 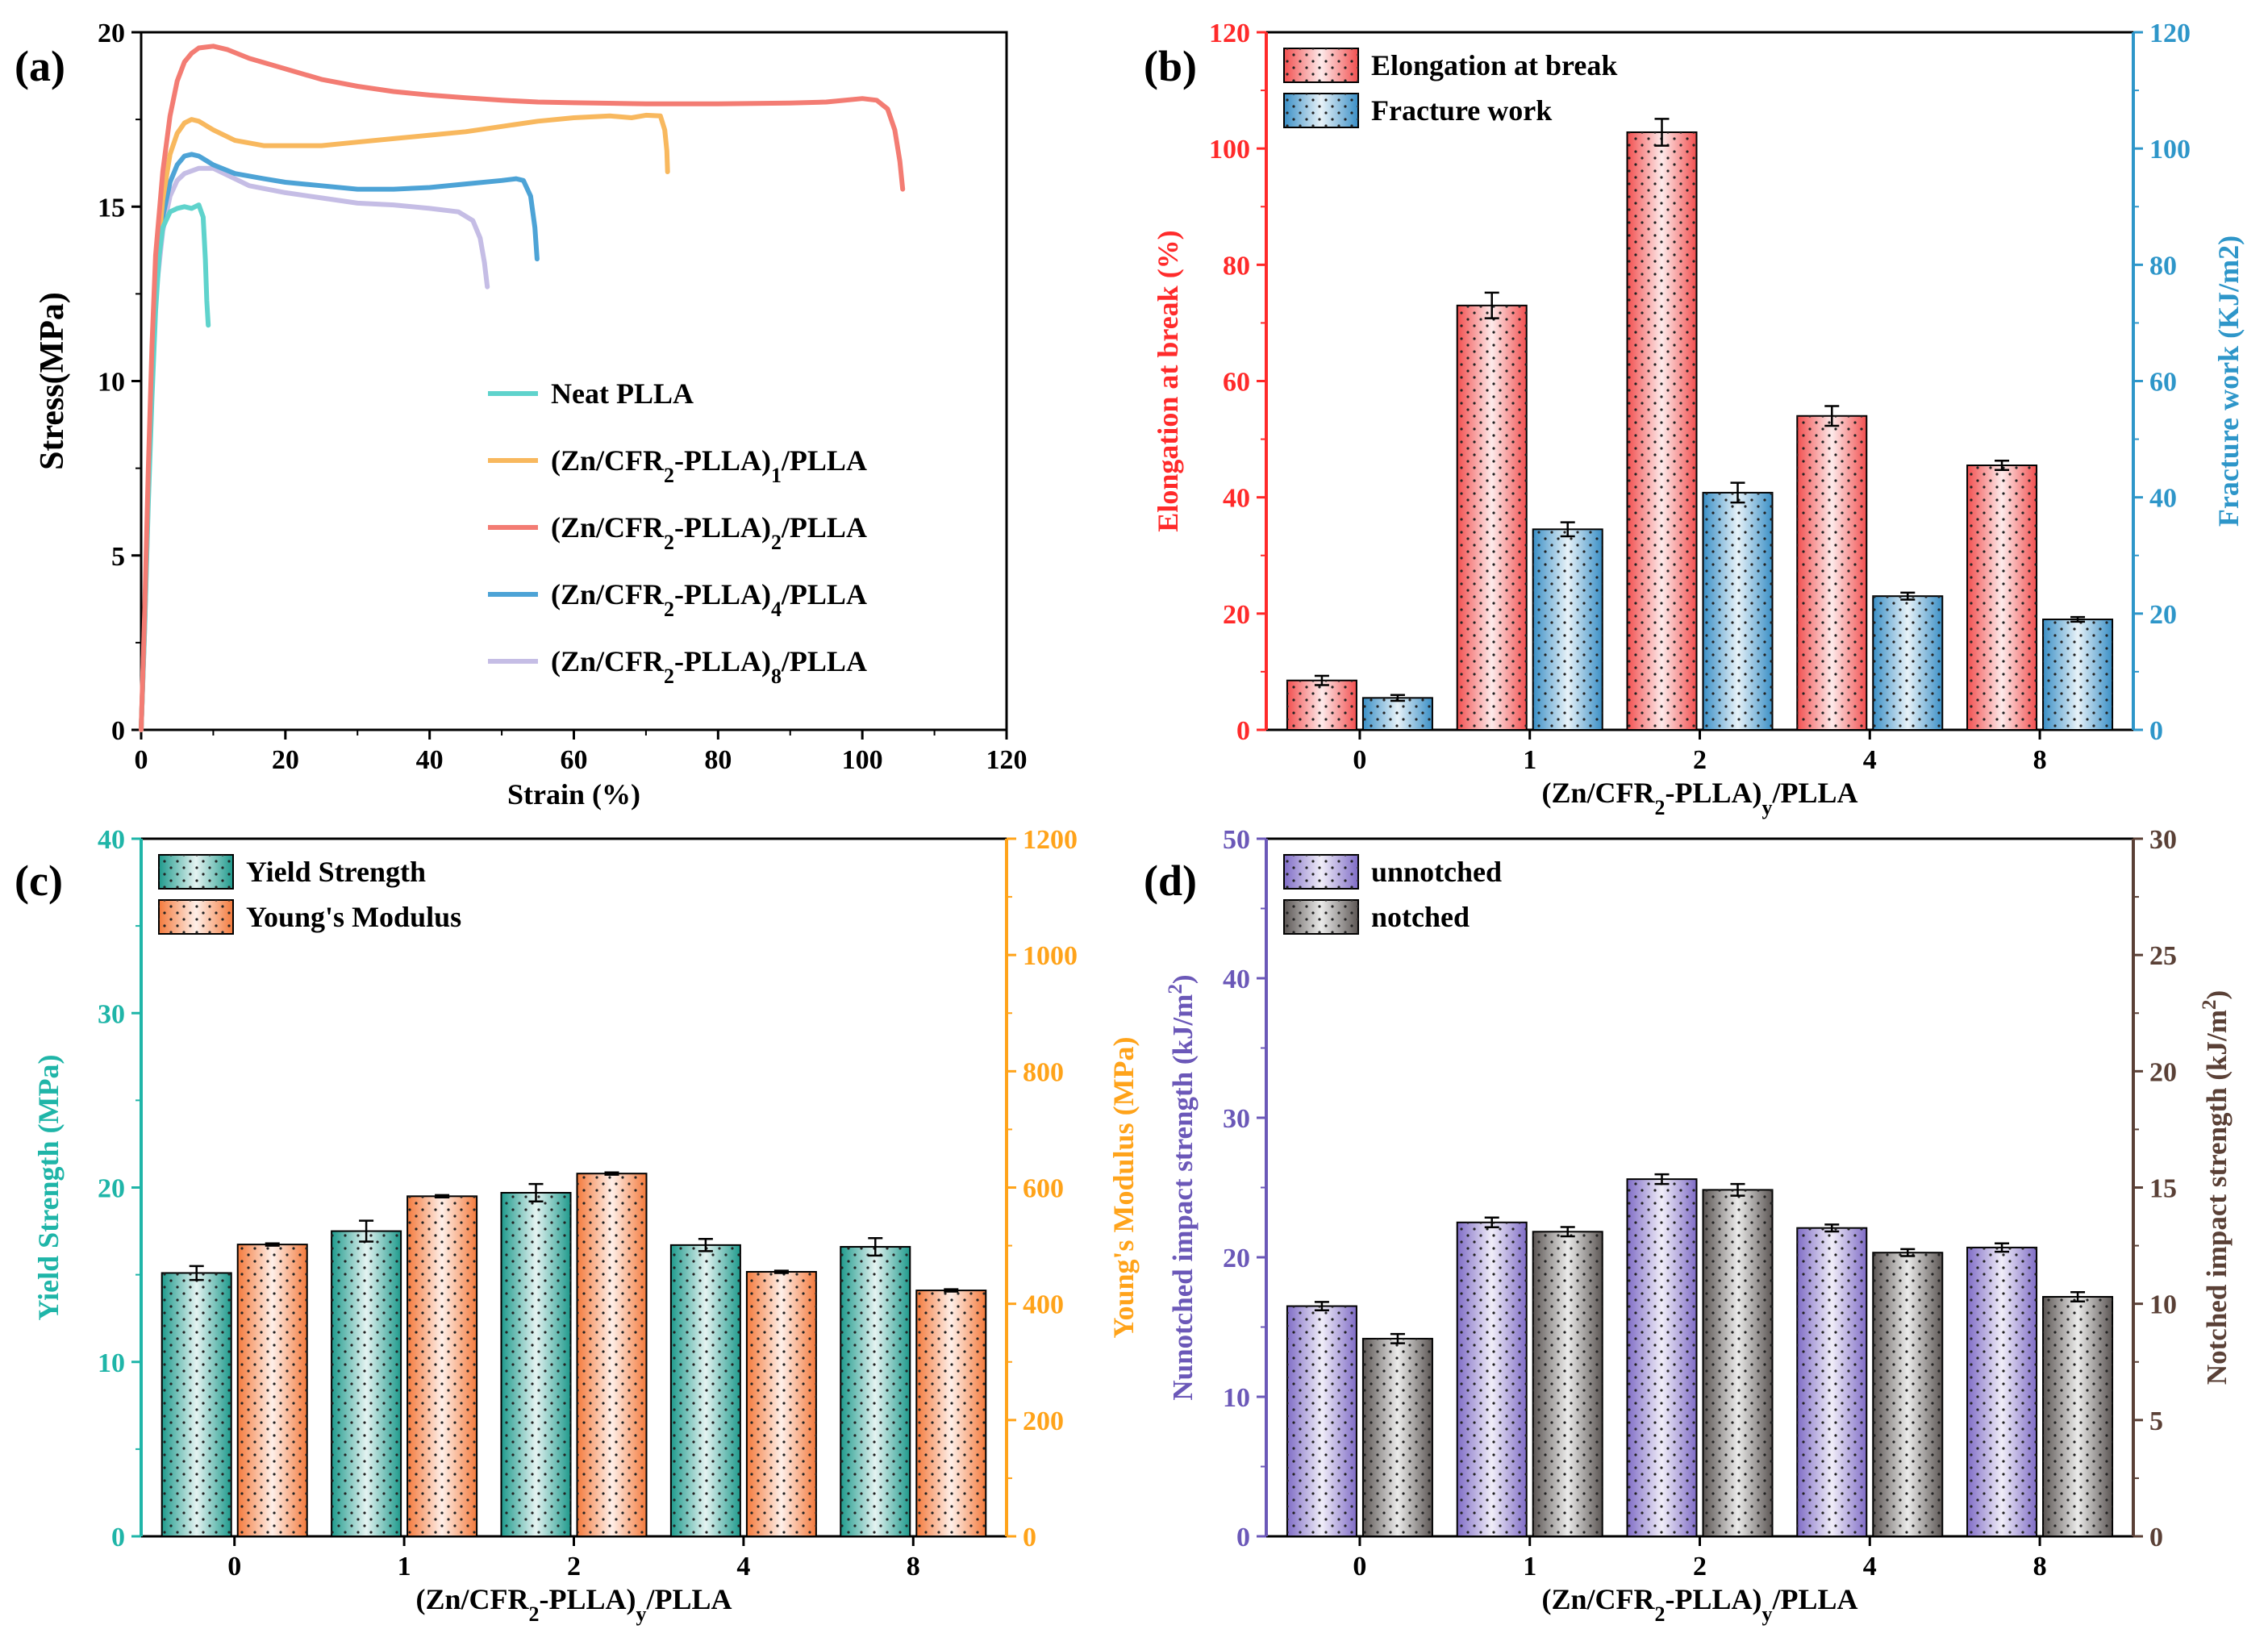 I want to click on y-tick-label: 5, so click(x=118, y=557).